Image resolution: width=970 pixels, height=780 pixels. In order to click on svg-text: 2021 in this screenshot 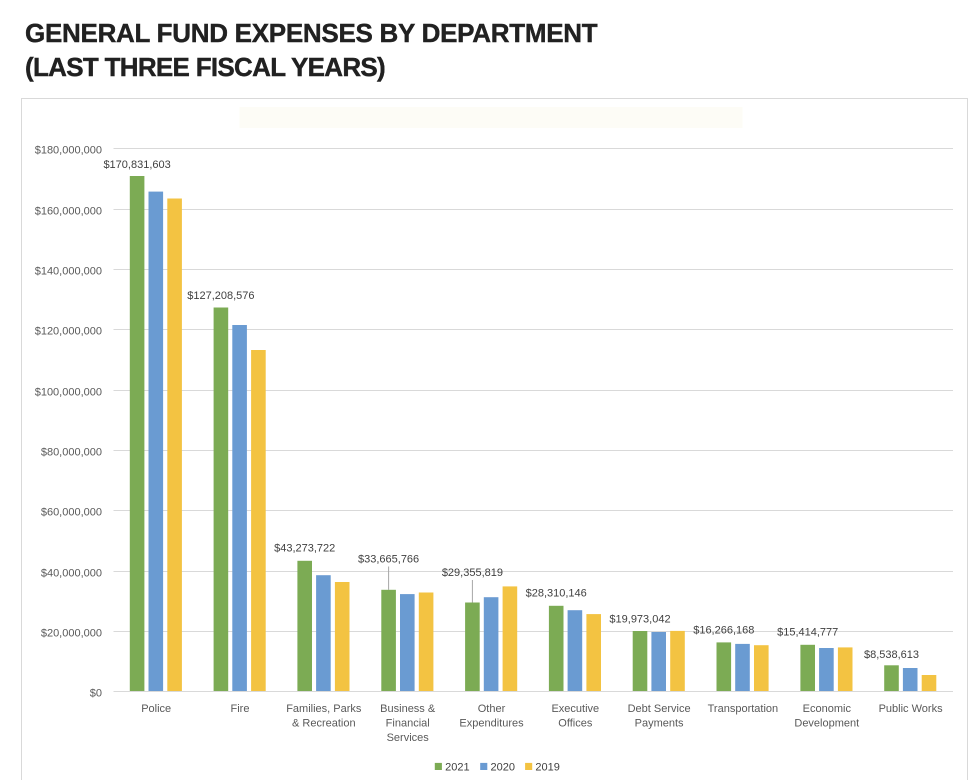, I will do `click(457, 768)`.